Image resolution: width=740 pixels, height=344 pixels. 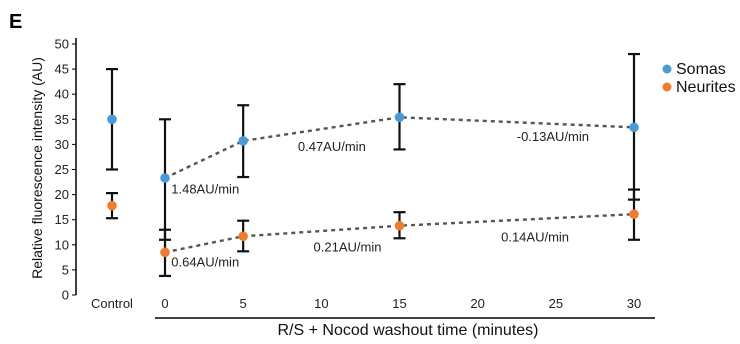 What do you see at coordinates (112, 205) in the screenshot?
I see `neurites-control-point` at bounding box center [112, 205].